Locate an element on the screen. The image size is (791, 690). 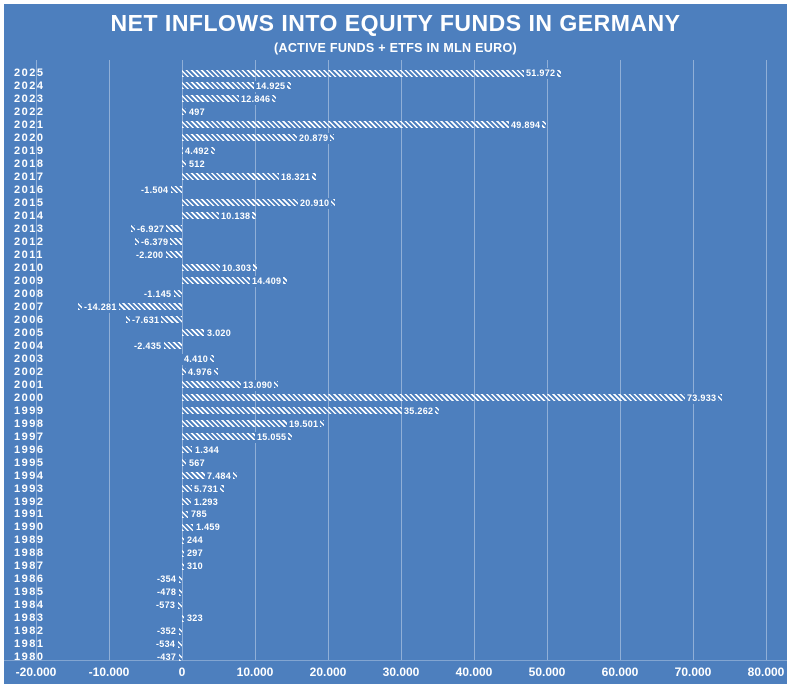
value-label: 4.410 is located at coordinates (196, 359).